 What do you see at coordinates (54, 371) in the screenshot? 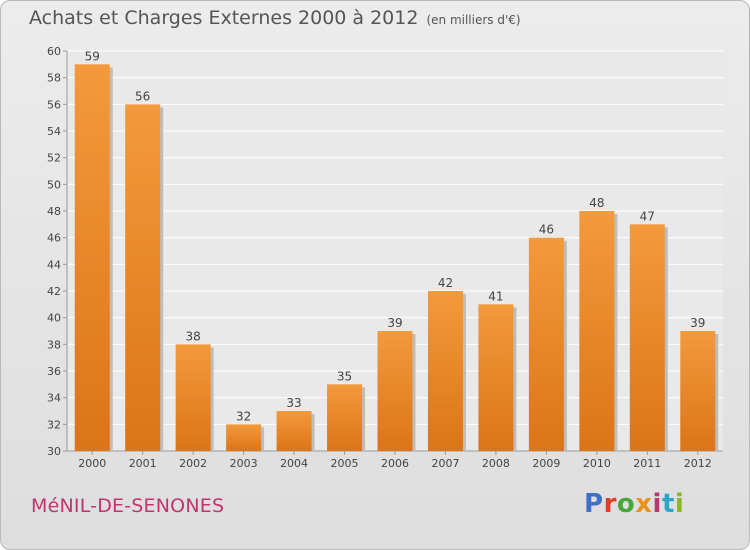
I see `y-tick-label: 36` at bounding box center [54, 371].